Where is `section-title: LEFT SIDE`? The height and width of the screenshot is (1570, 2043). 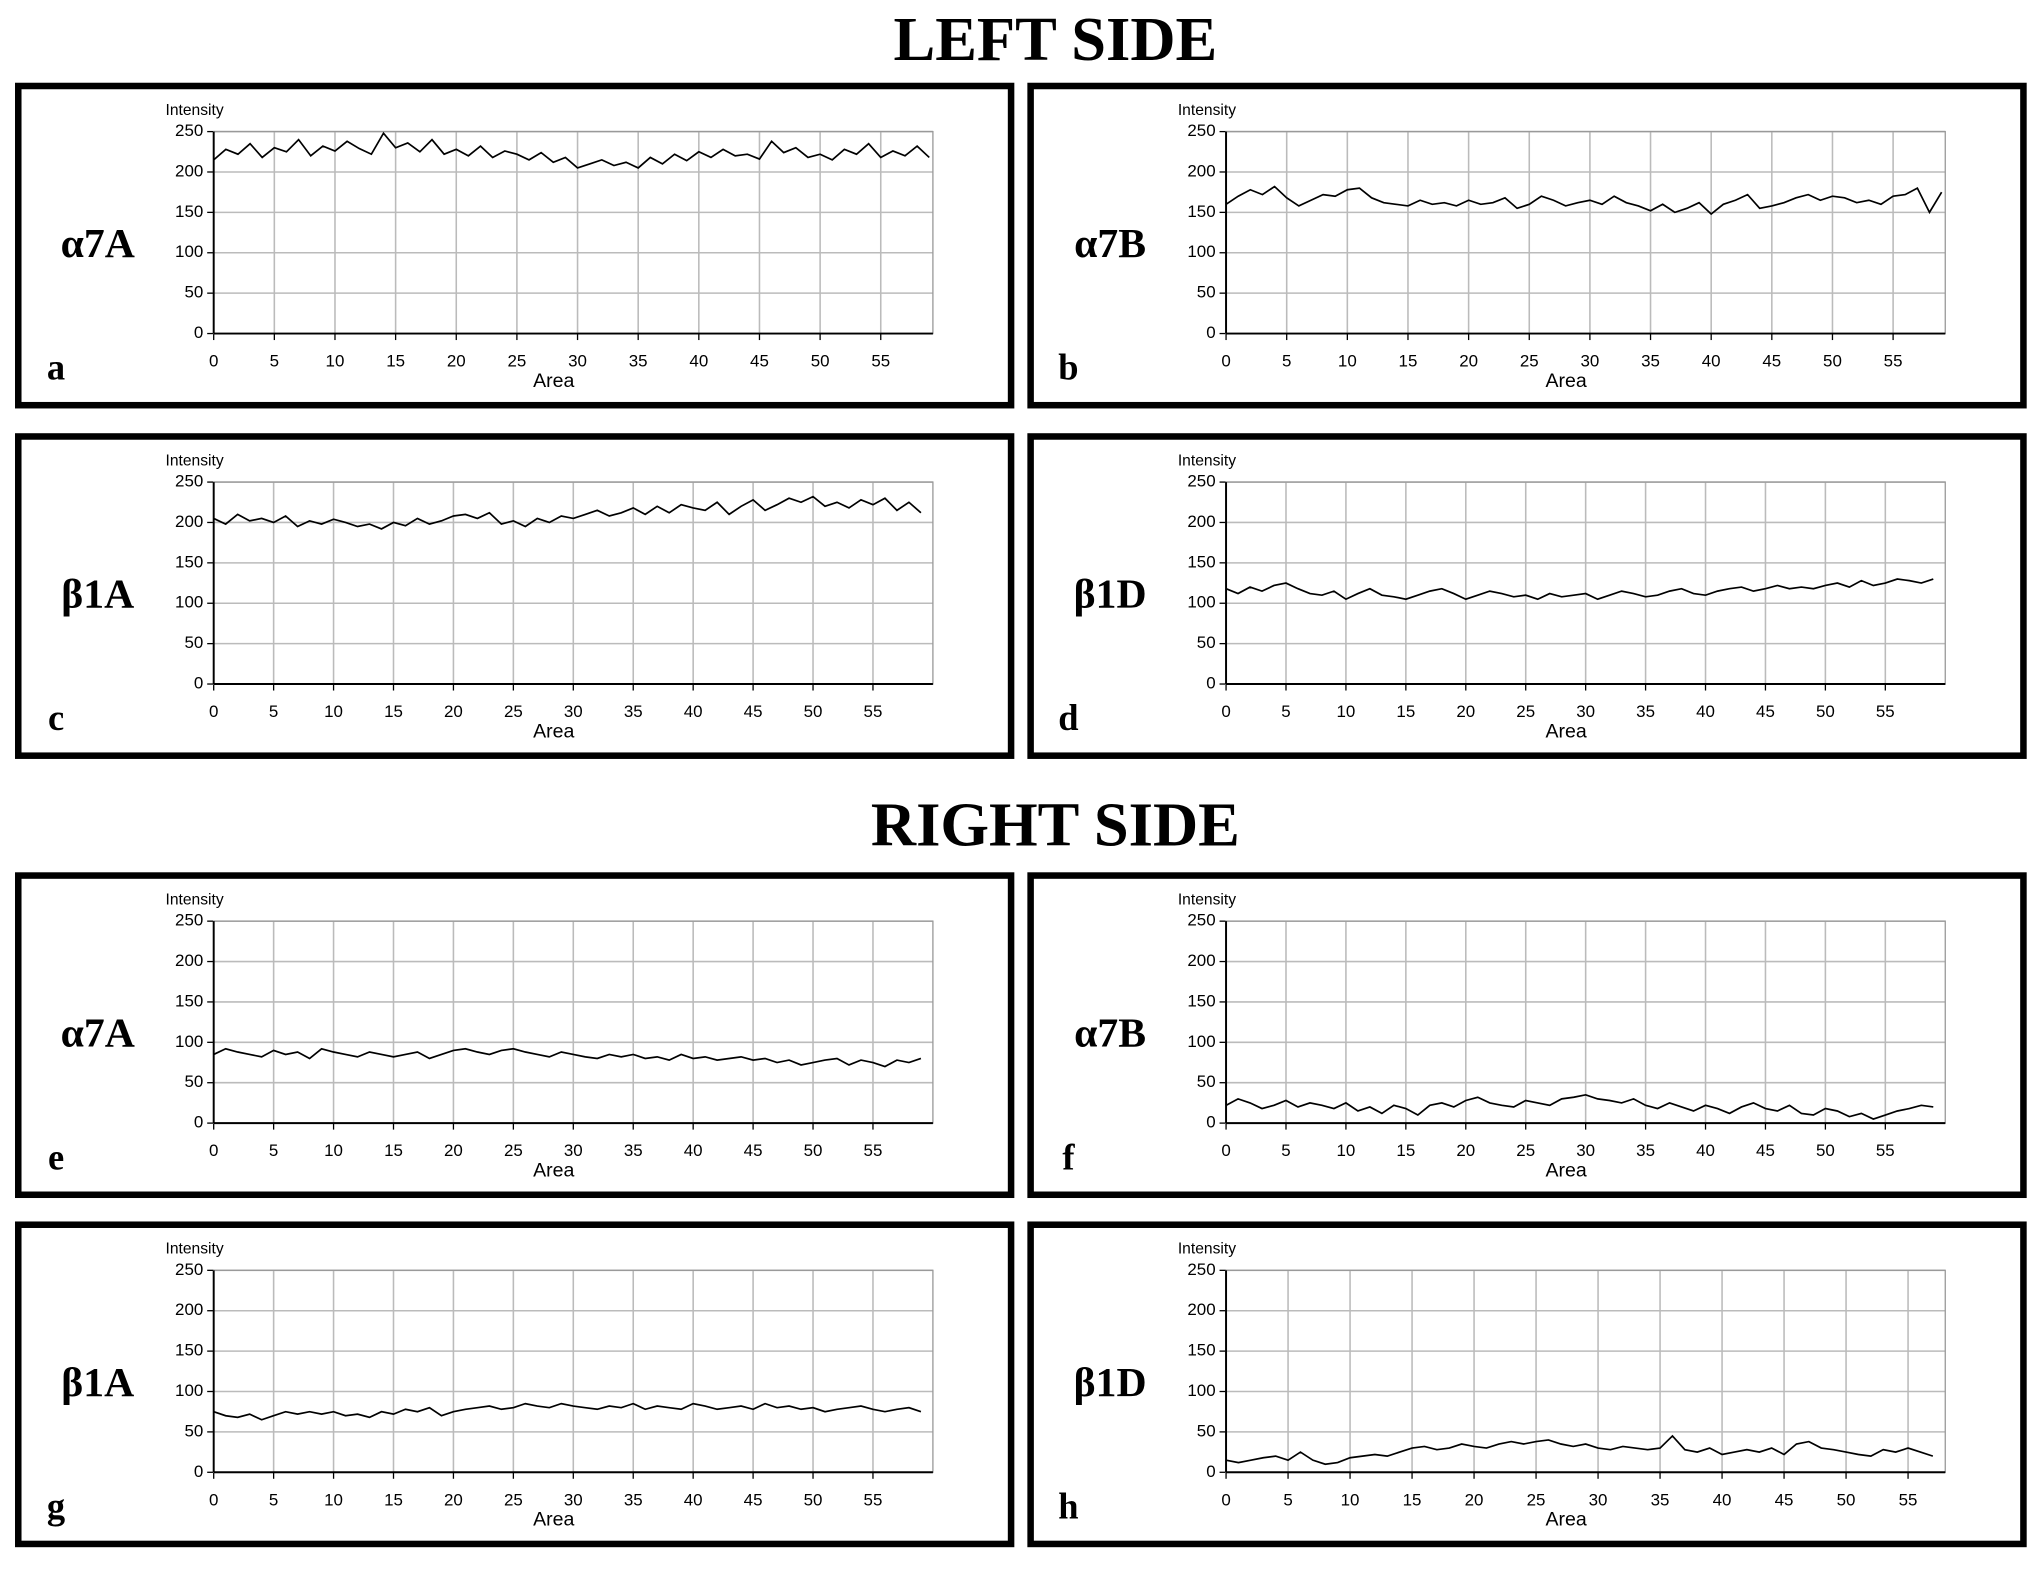
section-title: LEFT SIDE is located at coordinates (1056, 39).